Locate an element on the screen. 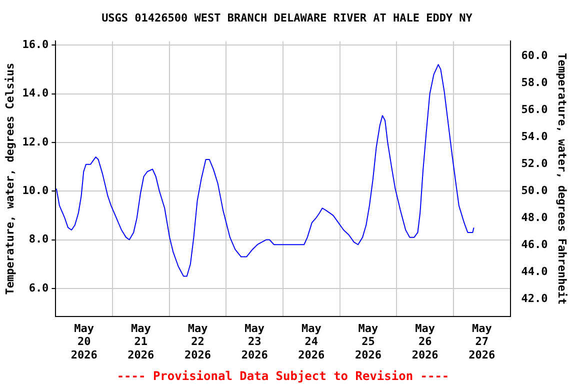  x-tick-label: May 26 2026 is located at coordinates (425, 342).